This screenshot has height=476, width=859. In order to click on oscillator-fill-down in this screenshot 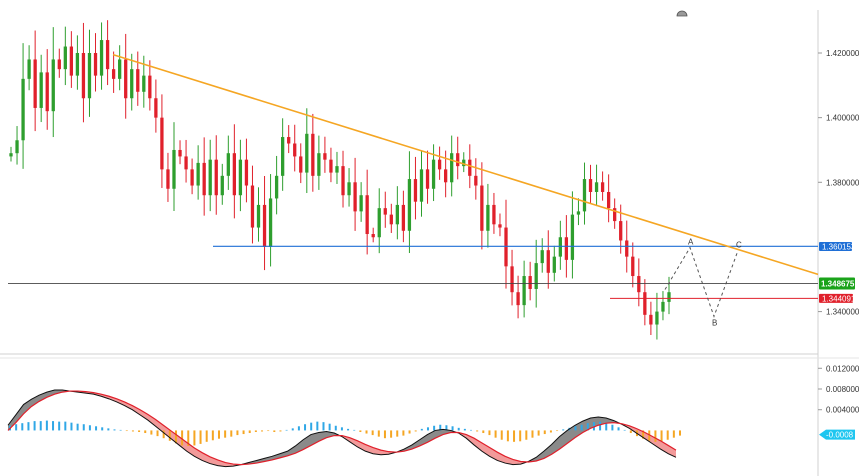, I will do `click(373, 429)`.